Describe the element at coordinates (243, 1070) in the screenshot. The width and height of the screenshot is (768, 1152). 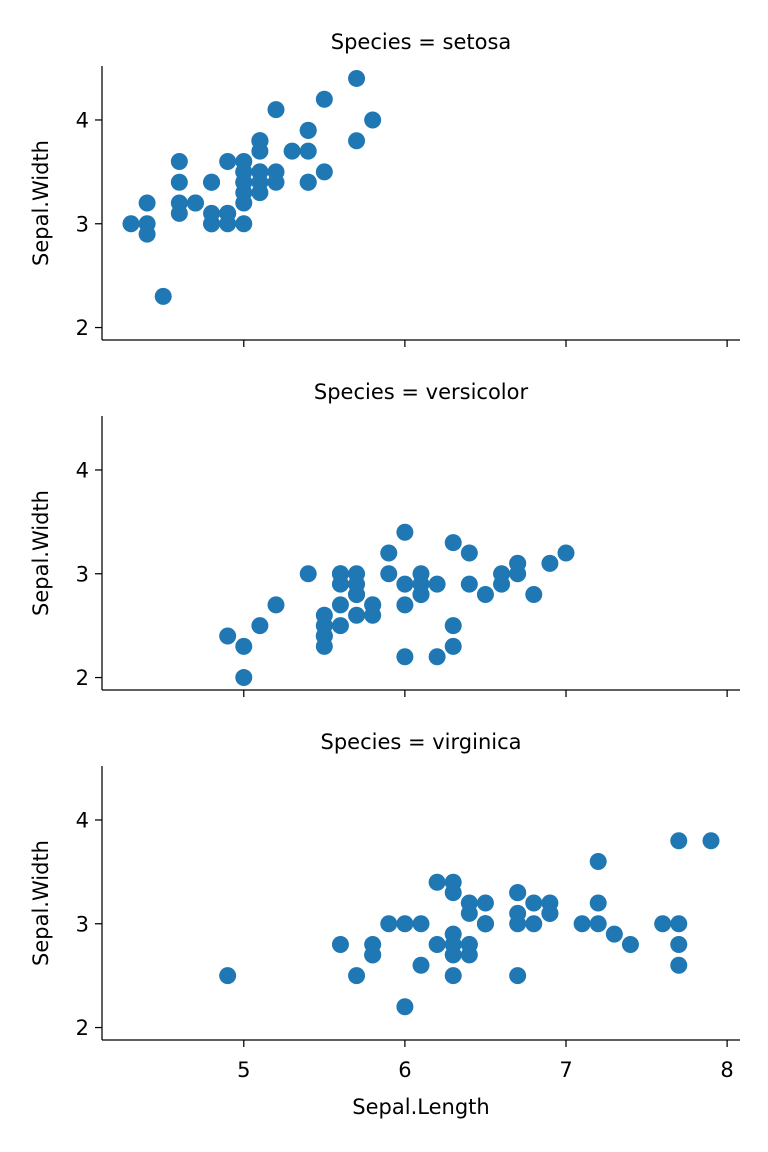
I see `x-tick-label: 5` at that location.